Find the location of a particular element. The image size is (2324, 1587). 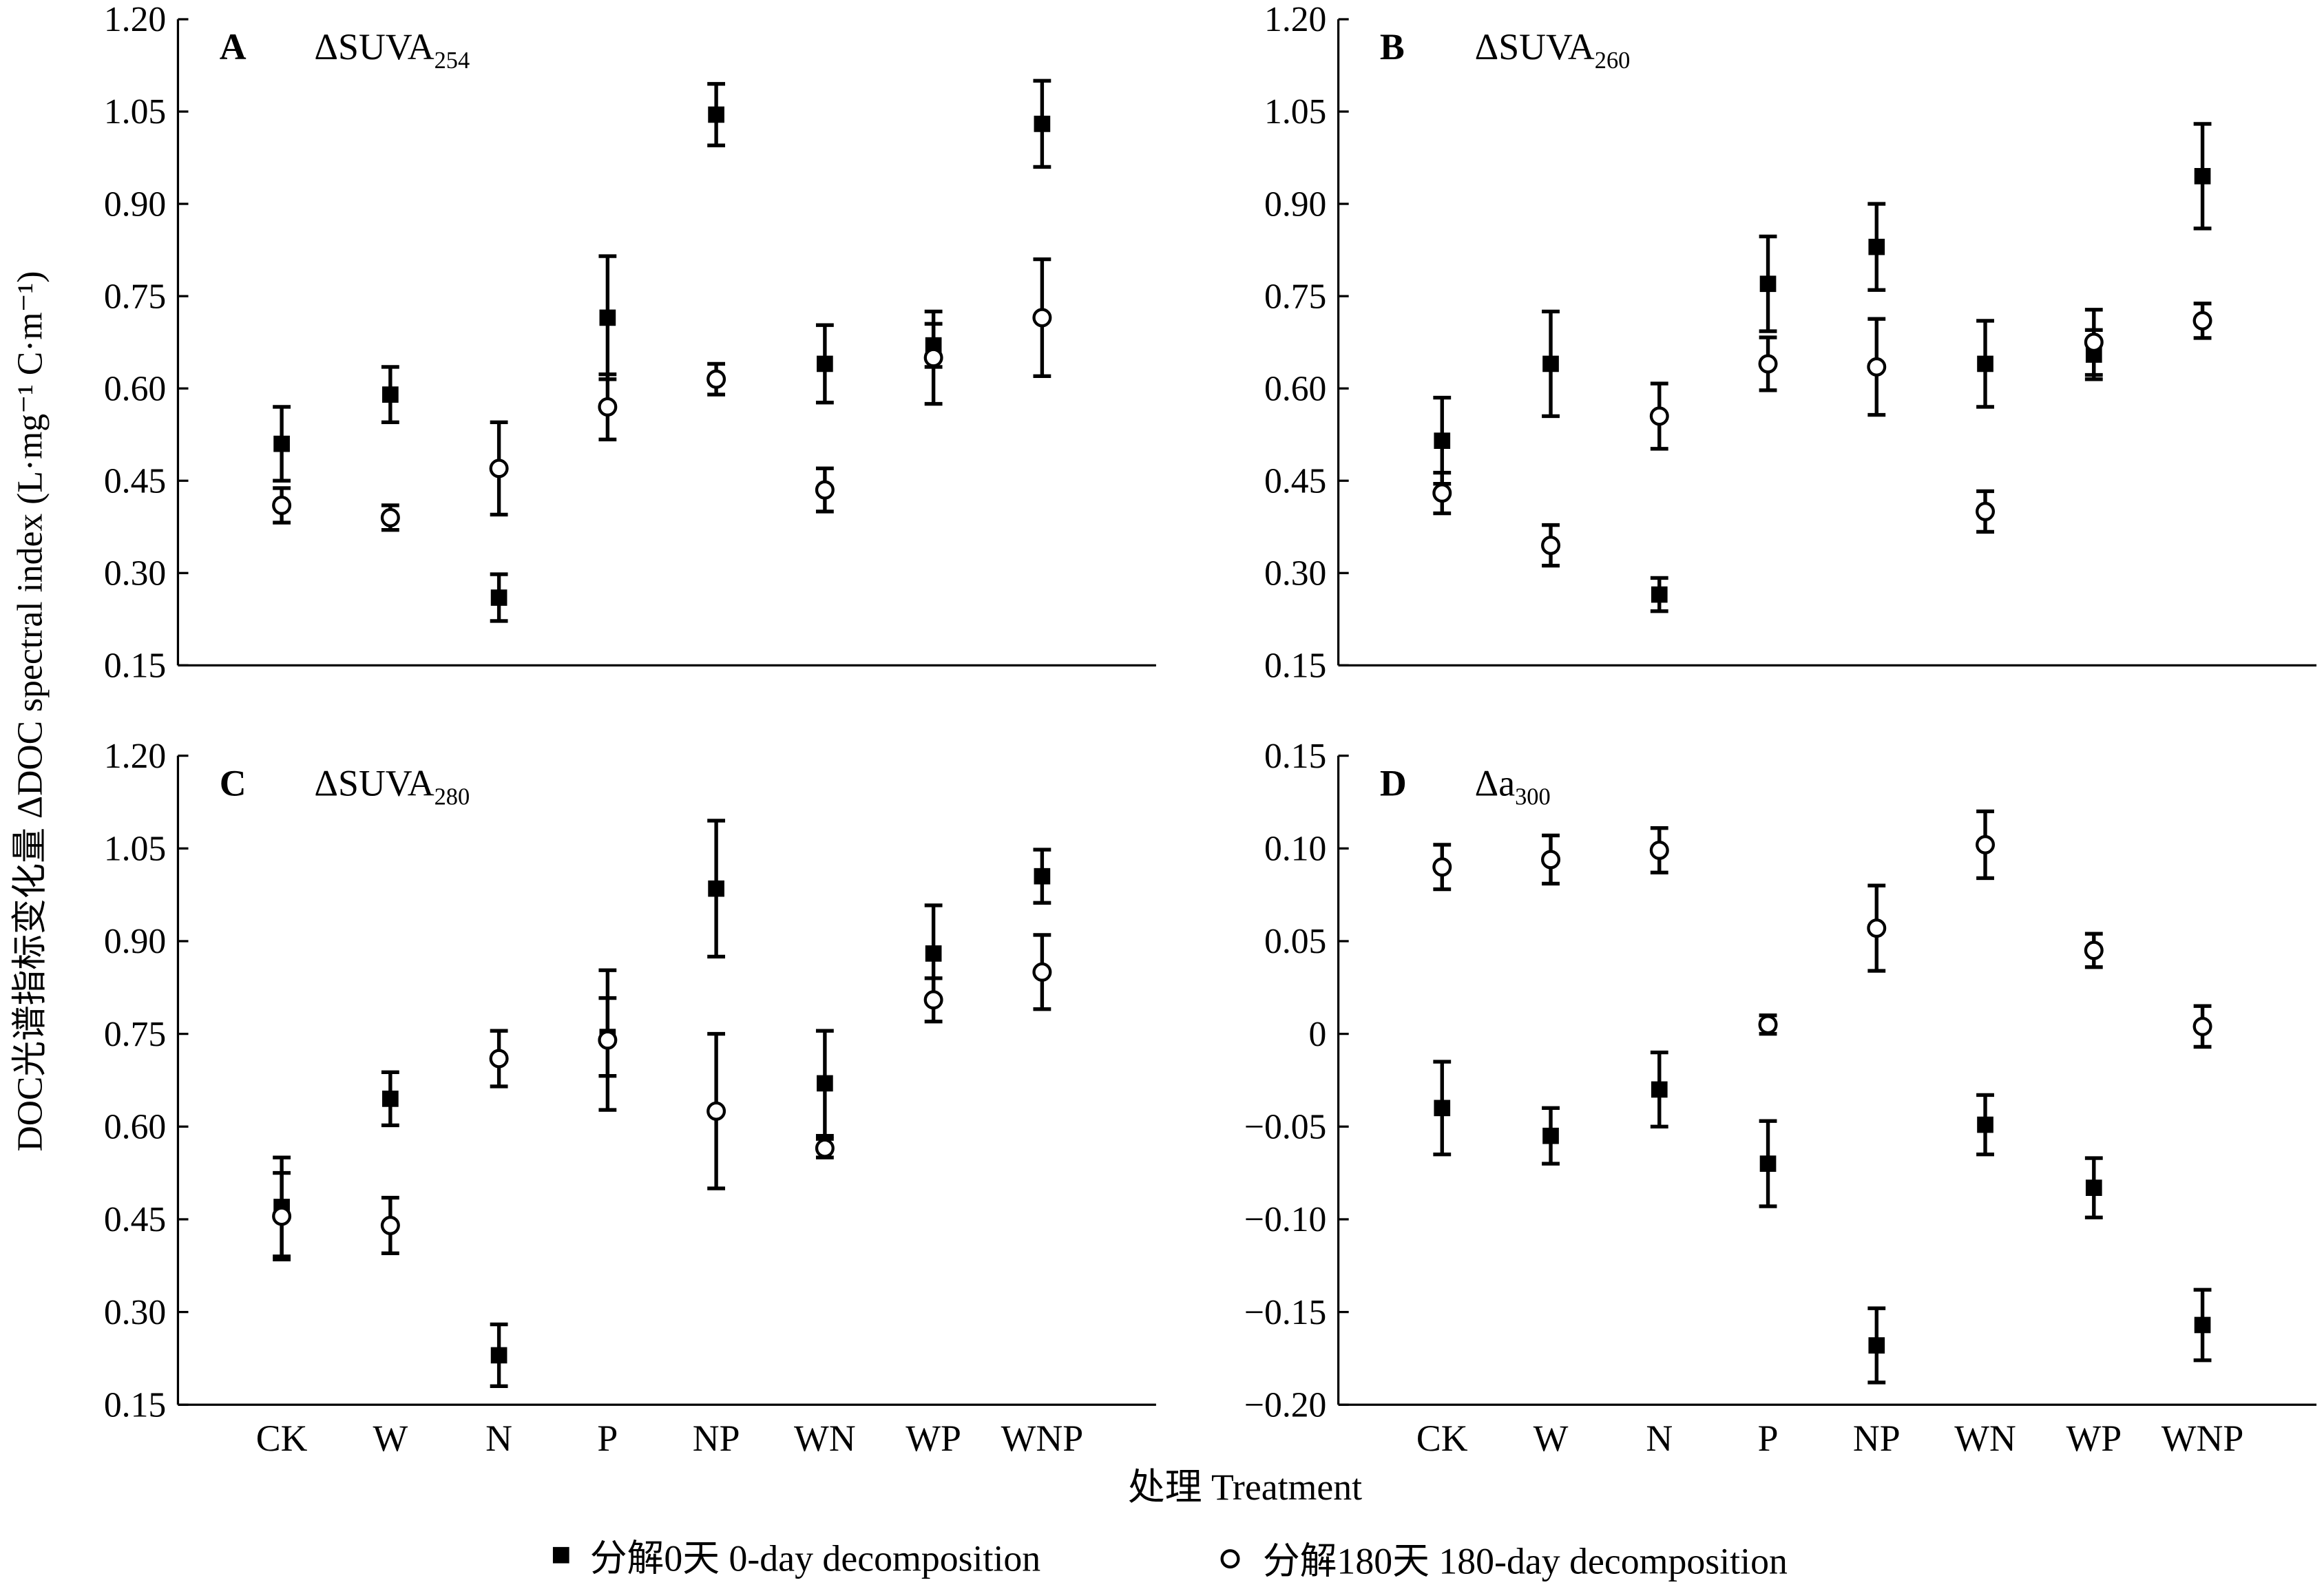

x-tick-label: WNP is located at coordinates (1042, 1438).